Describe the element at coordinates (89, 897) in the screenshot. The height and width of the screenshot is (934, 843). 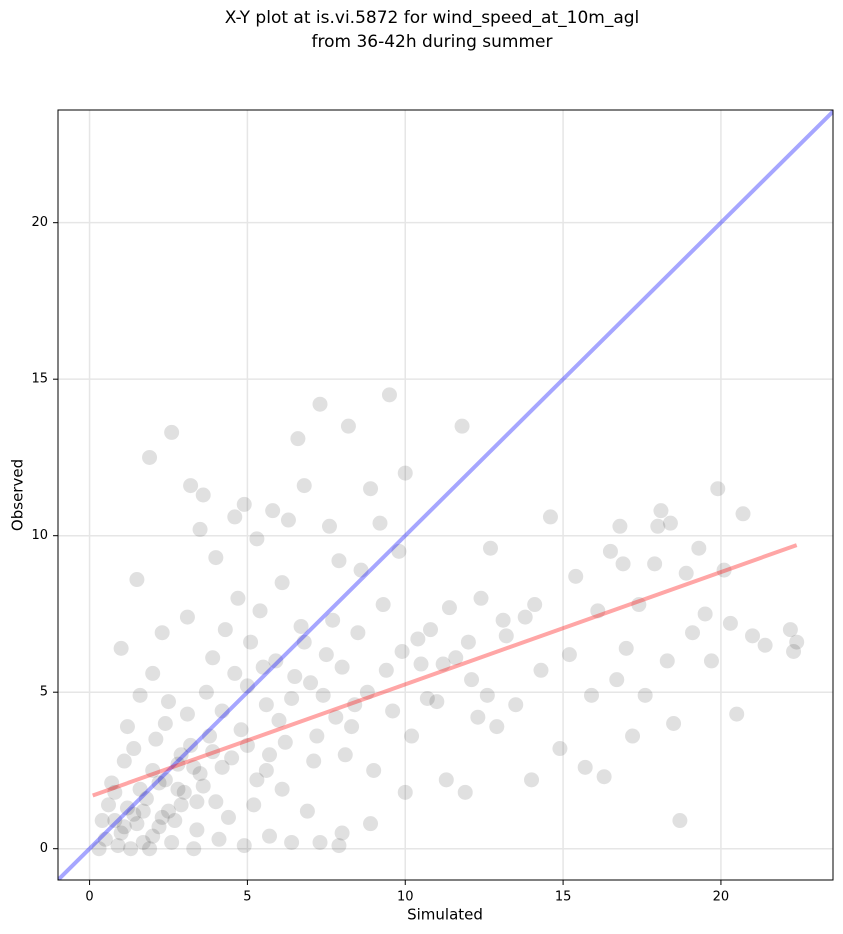
I see `x-tick-label: 0` at that location.